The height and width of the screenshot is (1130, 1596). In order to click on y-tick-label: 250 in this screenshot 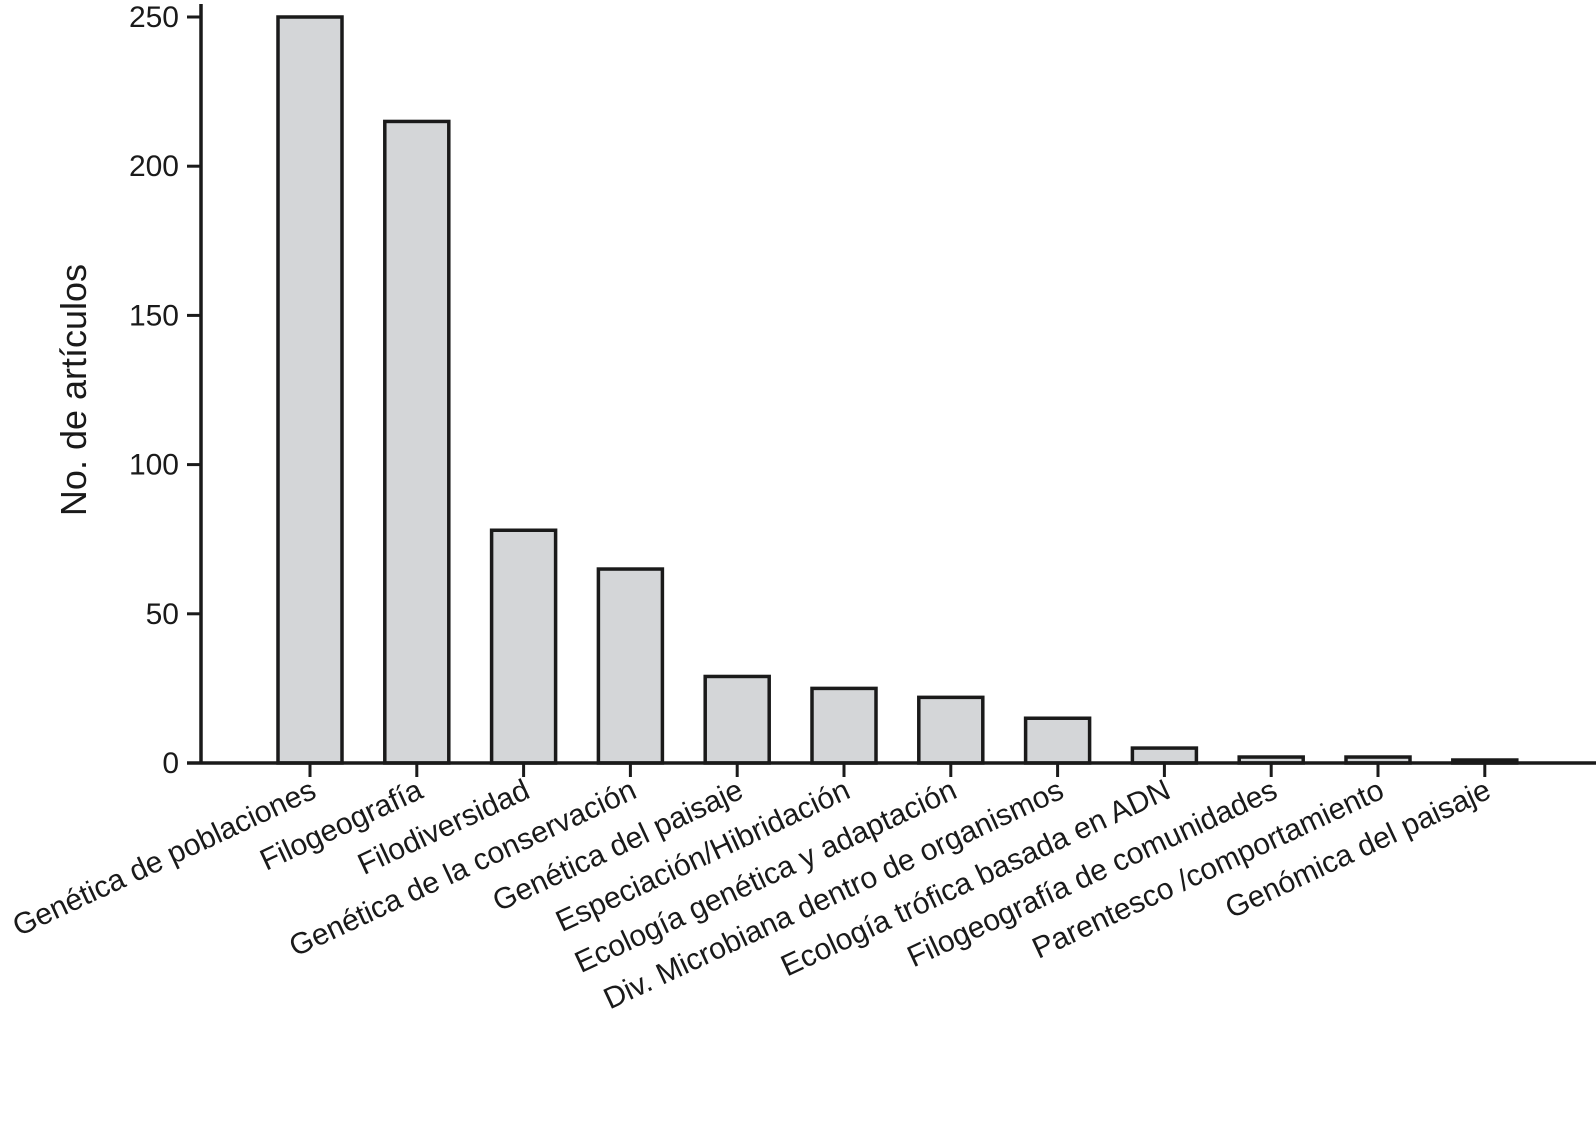, I will do `click(154, 17)`.